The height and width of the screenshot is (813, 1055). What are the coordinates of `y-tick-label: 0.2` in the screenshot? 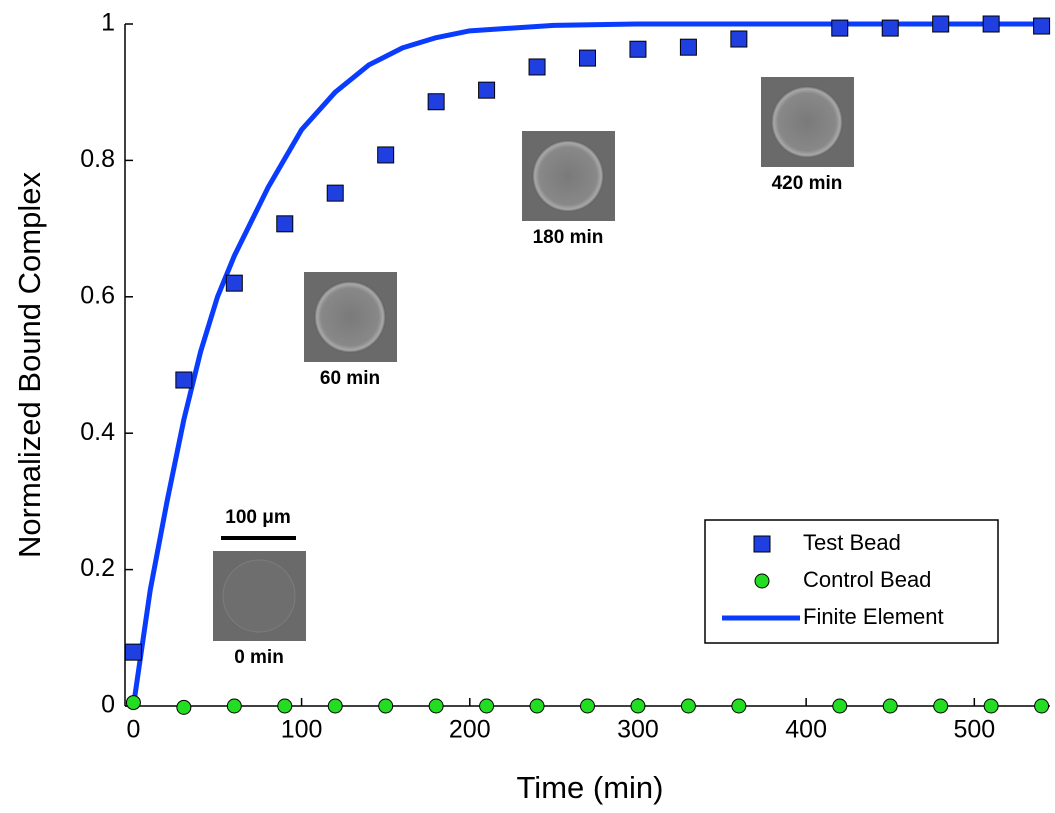 It's located at (97, 568).